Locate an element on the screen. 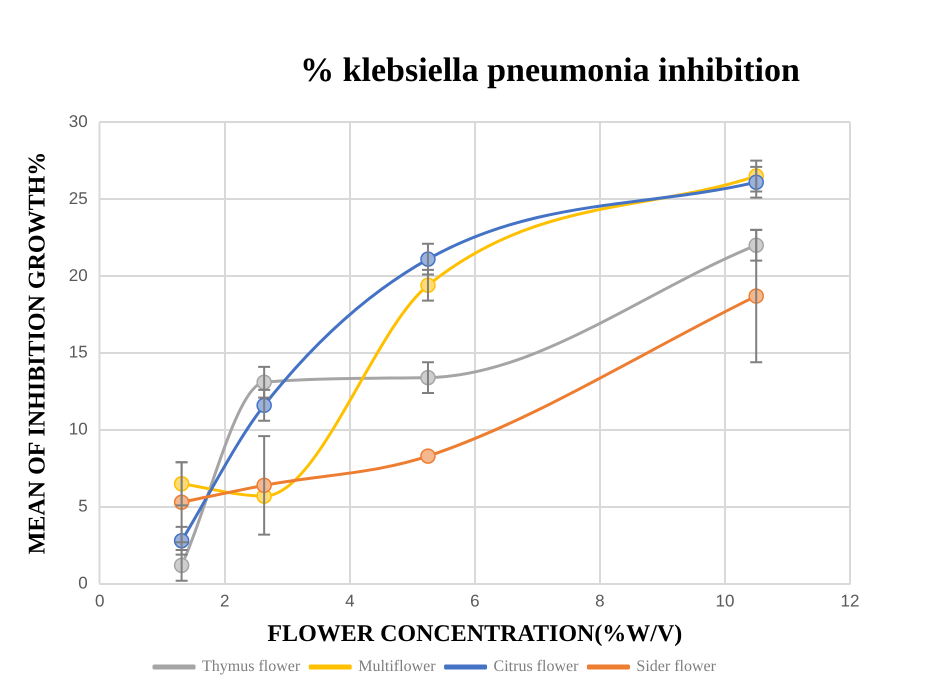 The image size is (929, 691). legend-label: Sider flower is located at coordinates (676, 667).